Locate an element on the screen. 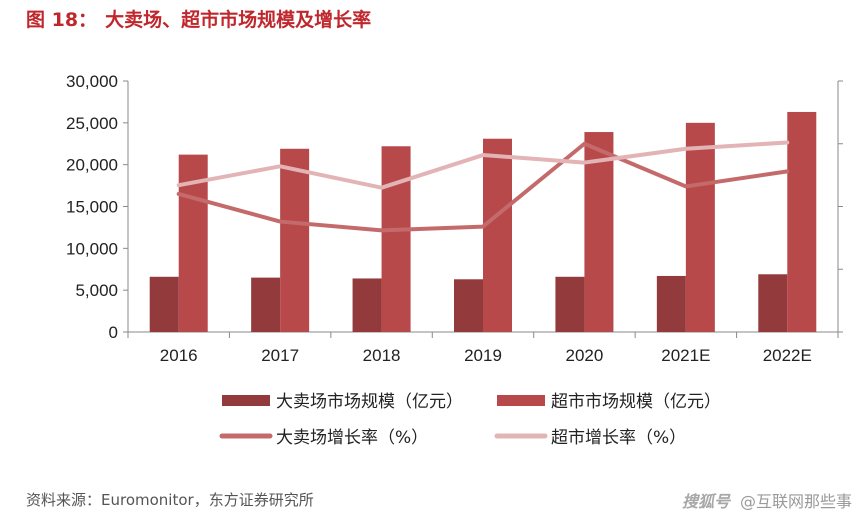 The height and width of the screenshot is (516, 860). y-tick-label: 15,000 is located at coordinates (92, 207).